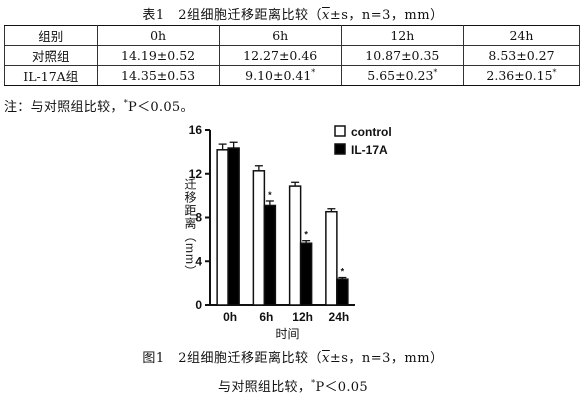 The height and width of the screenshot is (406, 586). What do you see at coordinates (402, 75) in the screenshot?
I see `table-cell: 5.65±0.23*` at bounding box center [402, 75].